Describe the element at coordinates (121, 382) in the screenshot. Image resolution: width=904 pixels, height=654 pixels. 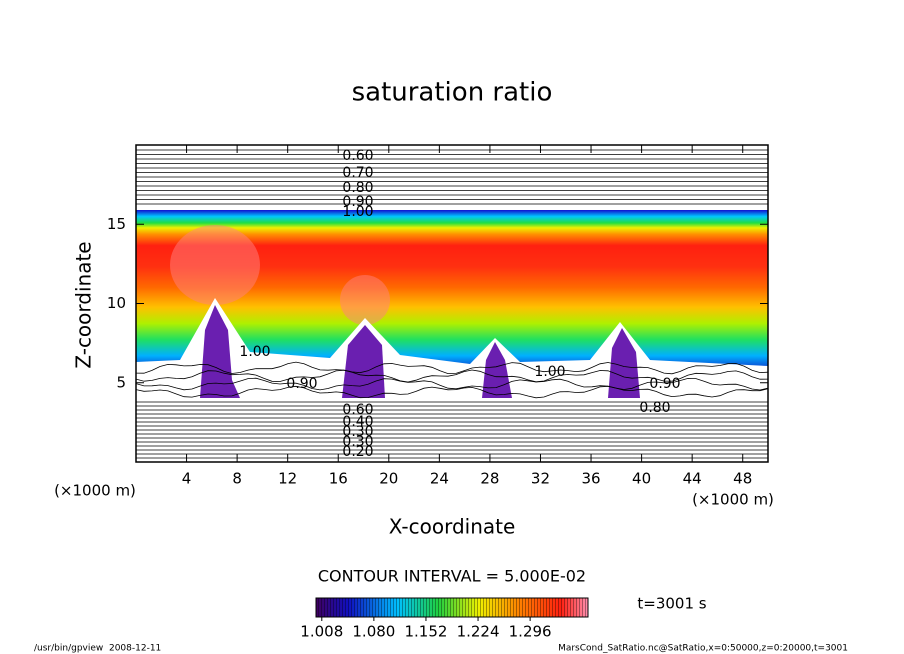
I see `y-tick-label: 5` at that location.